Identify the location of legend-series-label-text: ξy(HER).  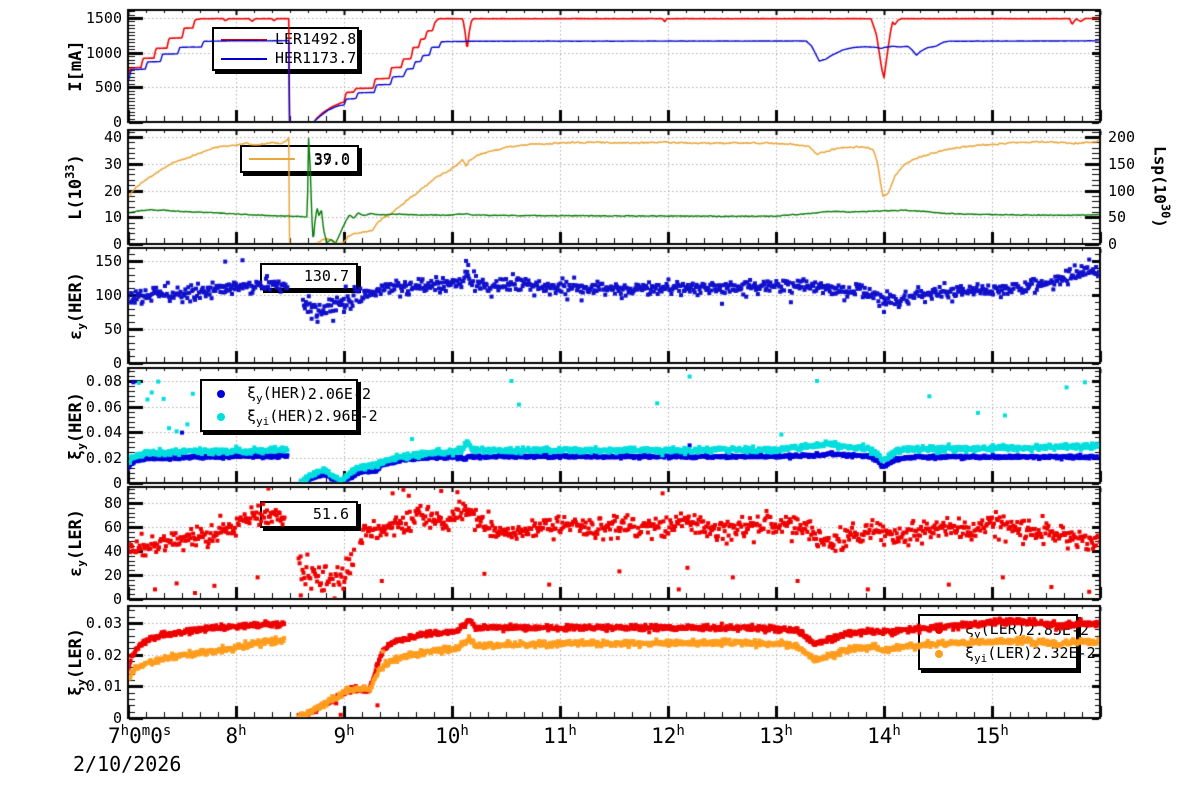
(277, 395).